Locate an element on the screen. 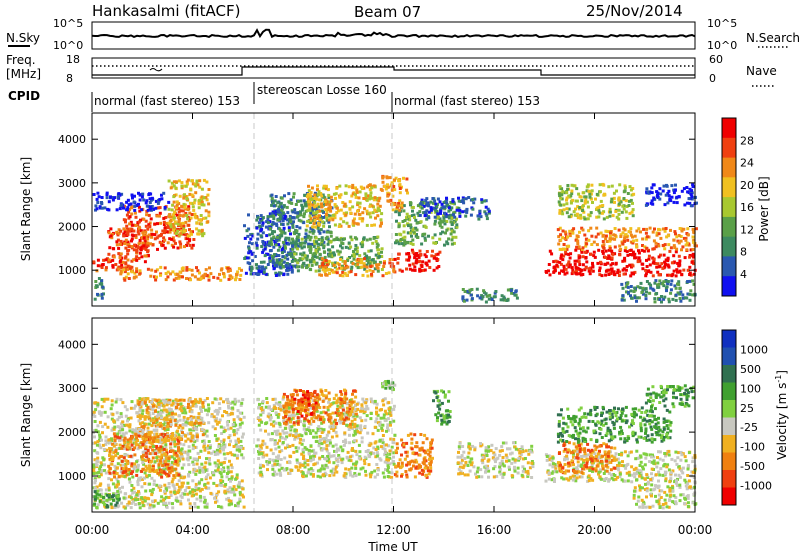 The height and width of the screenshot is (554, 800). colorbar-tick-label: 4 is located at coordinates (743, 274).